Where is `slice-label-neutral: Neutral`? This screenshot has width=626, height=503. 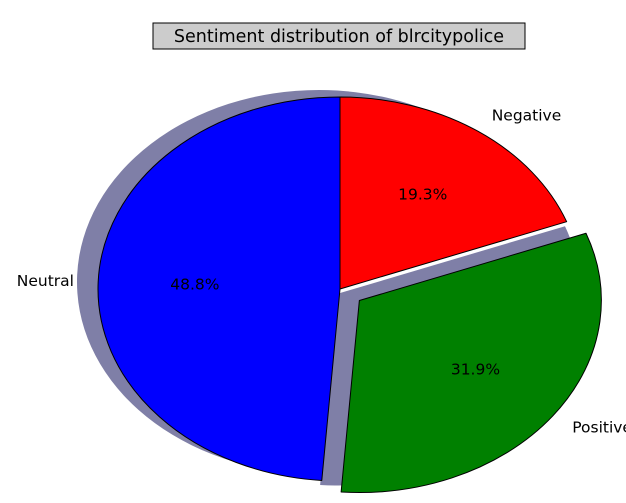
slice-label-neutral: Neutral is located at coordinates (45, 281).